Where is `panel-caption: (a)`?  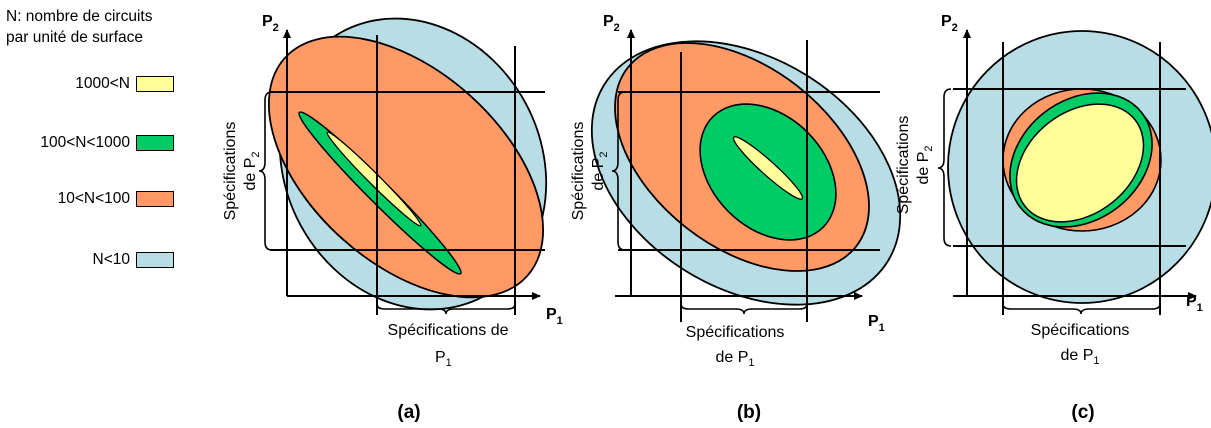
panel-caption: (a) is located at coordinates (408, 412).